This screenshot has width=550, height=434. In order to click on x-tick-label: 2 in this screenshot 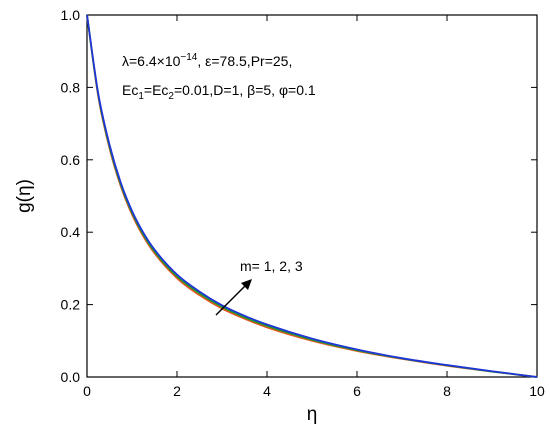, I will do `click(177, 391)`.